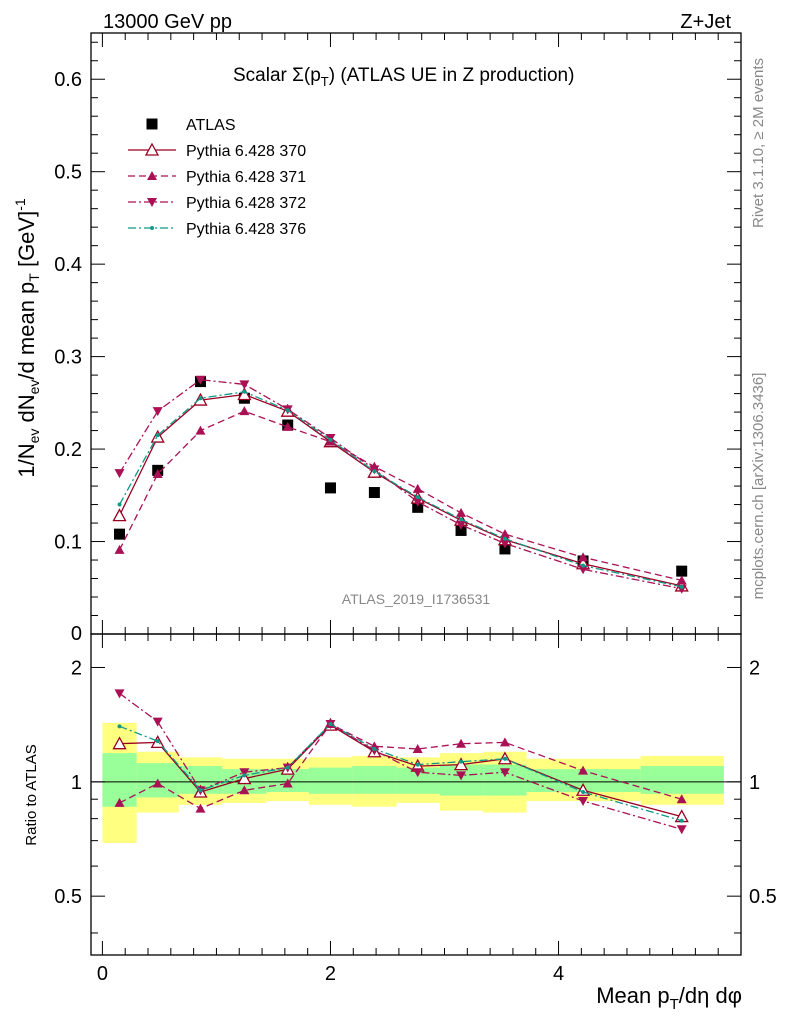  What do you see at coordinates (400, 496) in the screenshot?
I see `series-line-p371` at bounding box center [400, 496].